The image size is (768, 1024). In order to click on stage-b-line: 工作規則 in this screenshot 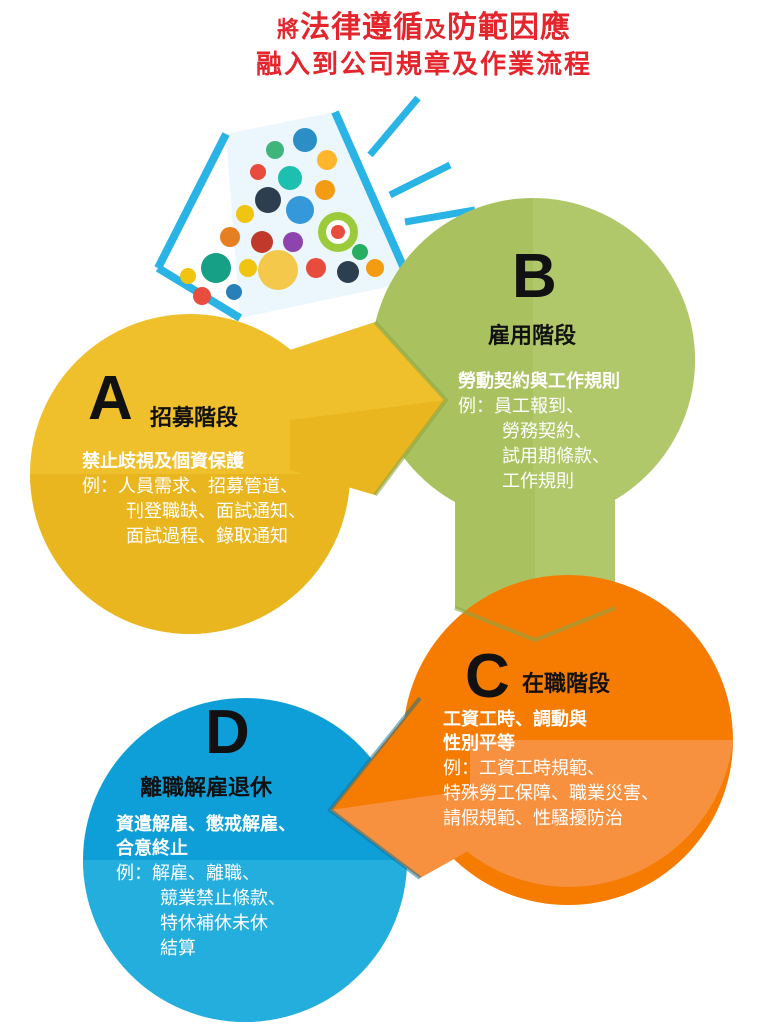, I will do `click(538, 481)`.